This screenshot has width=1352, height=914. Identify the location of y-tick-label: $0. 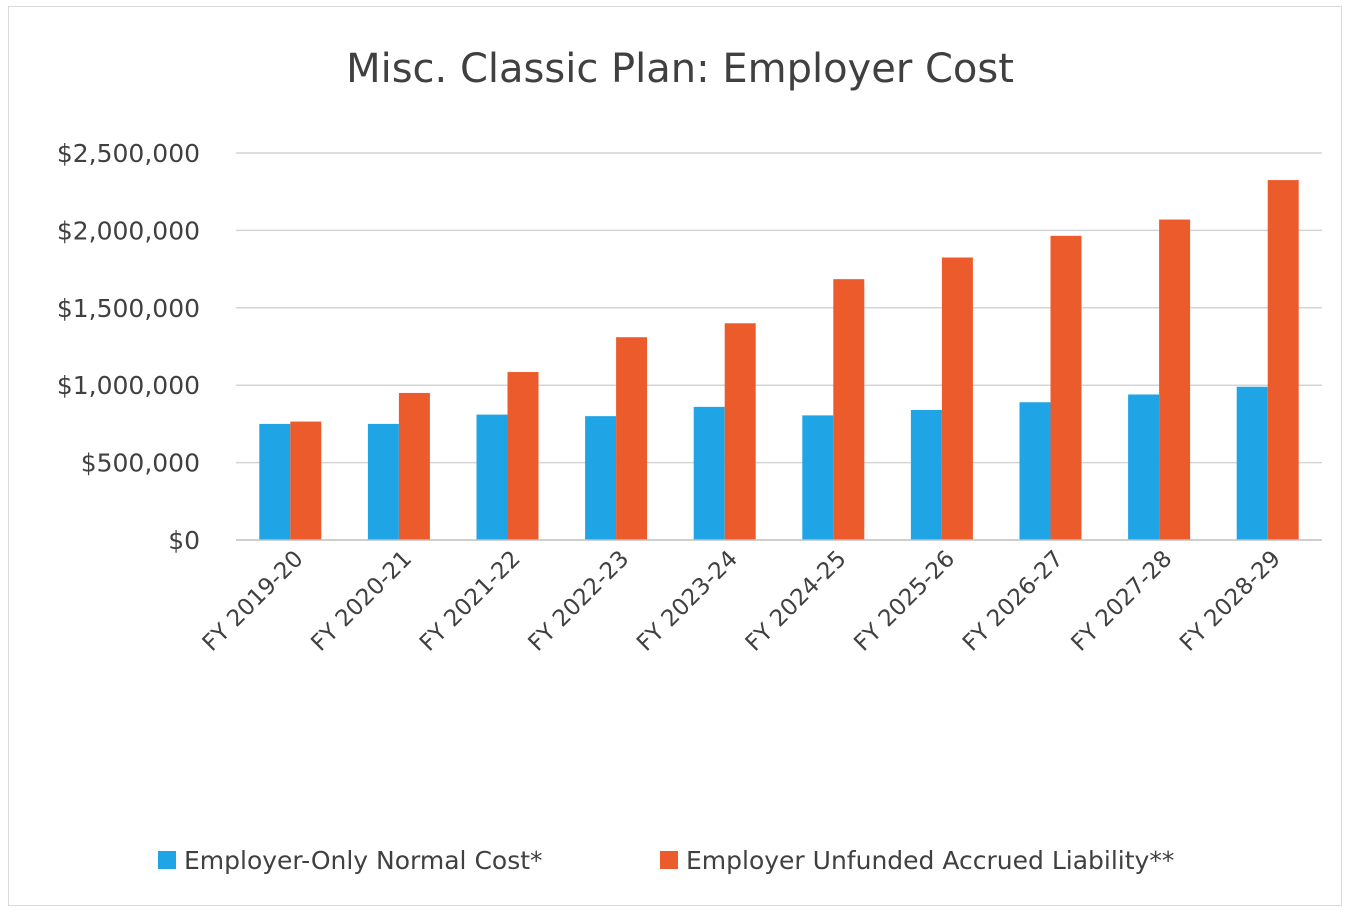
(184, 540).